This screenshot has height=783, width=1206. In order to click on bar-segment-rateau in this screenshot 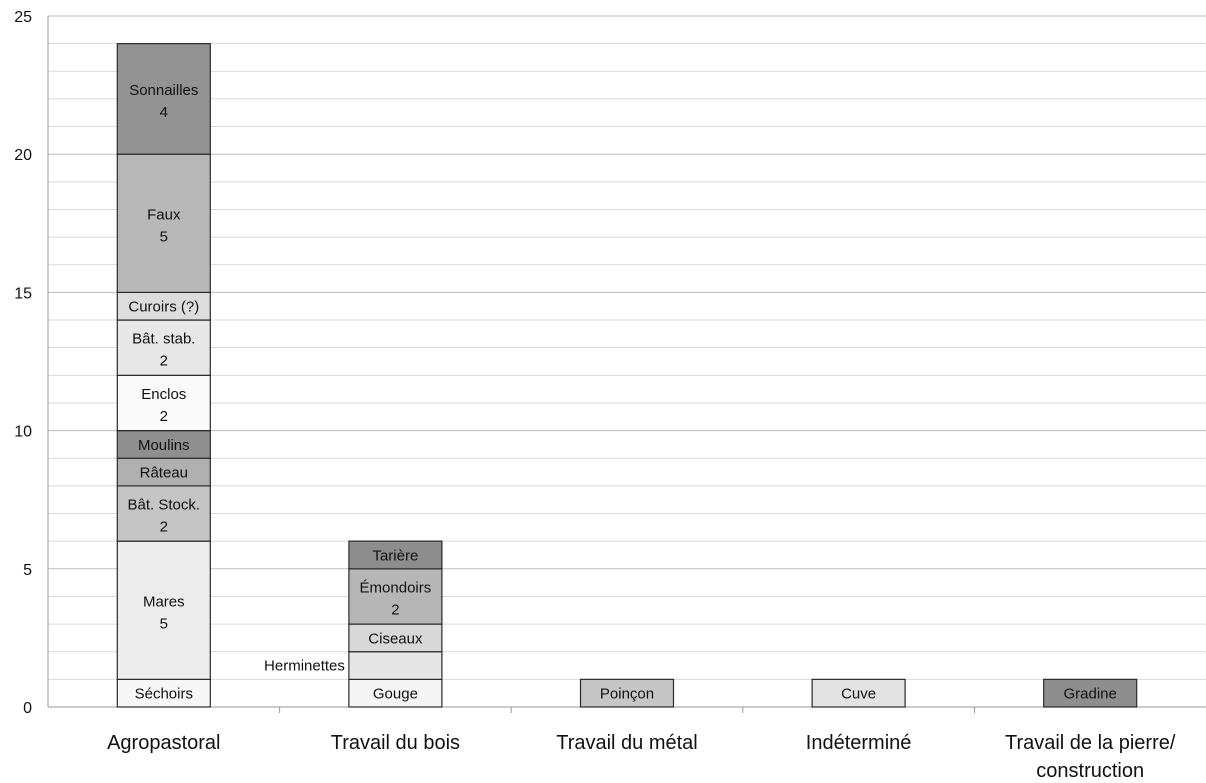, I will do `click(163, 472)`.